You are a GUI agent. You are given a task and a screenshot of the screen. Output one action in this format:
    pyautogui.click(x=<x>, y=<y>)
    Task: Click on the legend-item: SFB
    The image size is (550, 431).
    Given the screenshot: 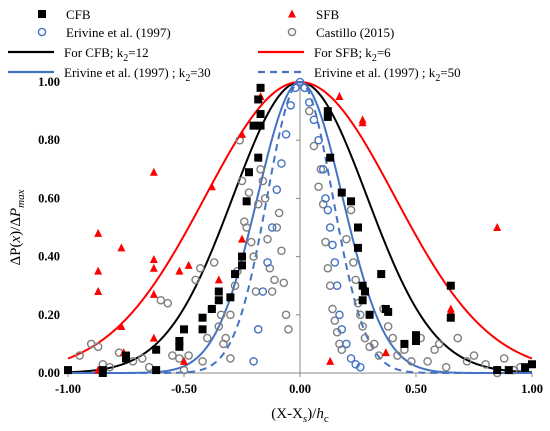 What is the action you would take?
    pyautogui.click(x=313, y=14)
    